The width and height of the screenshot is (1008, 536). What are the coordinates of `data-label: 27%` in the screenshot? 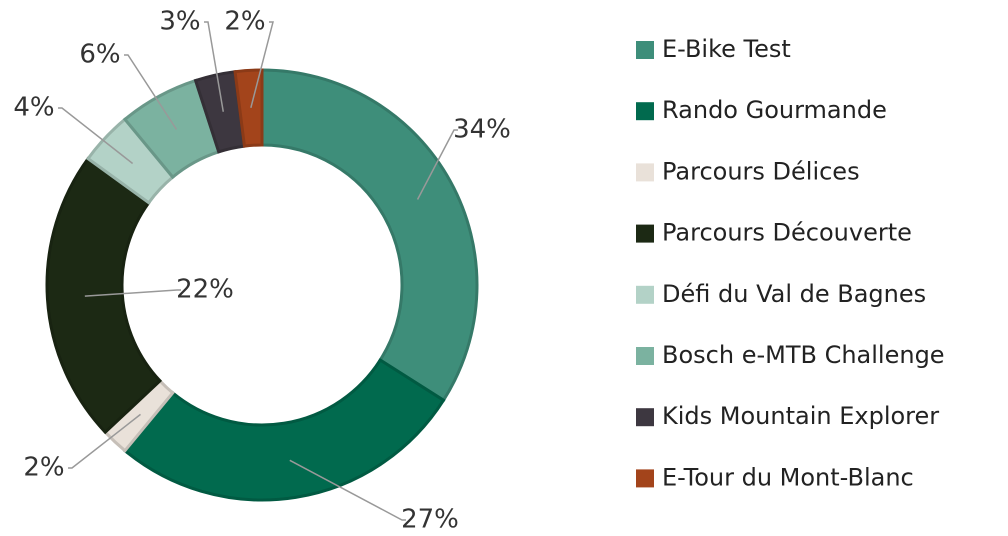 It's located at (430, 520).